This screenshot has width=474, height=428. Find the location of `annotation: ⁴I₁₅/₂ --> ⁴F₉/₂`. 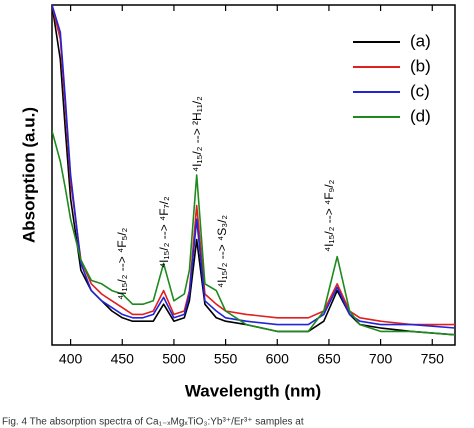

annotation: ⁴I₁₅/₂ --> ⁴F₉/₂ is located at coordinates (329, 215).